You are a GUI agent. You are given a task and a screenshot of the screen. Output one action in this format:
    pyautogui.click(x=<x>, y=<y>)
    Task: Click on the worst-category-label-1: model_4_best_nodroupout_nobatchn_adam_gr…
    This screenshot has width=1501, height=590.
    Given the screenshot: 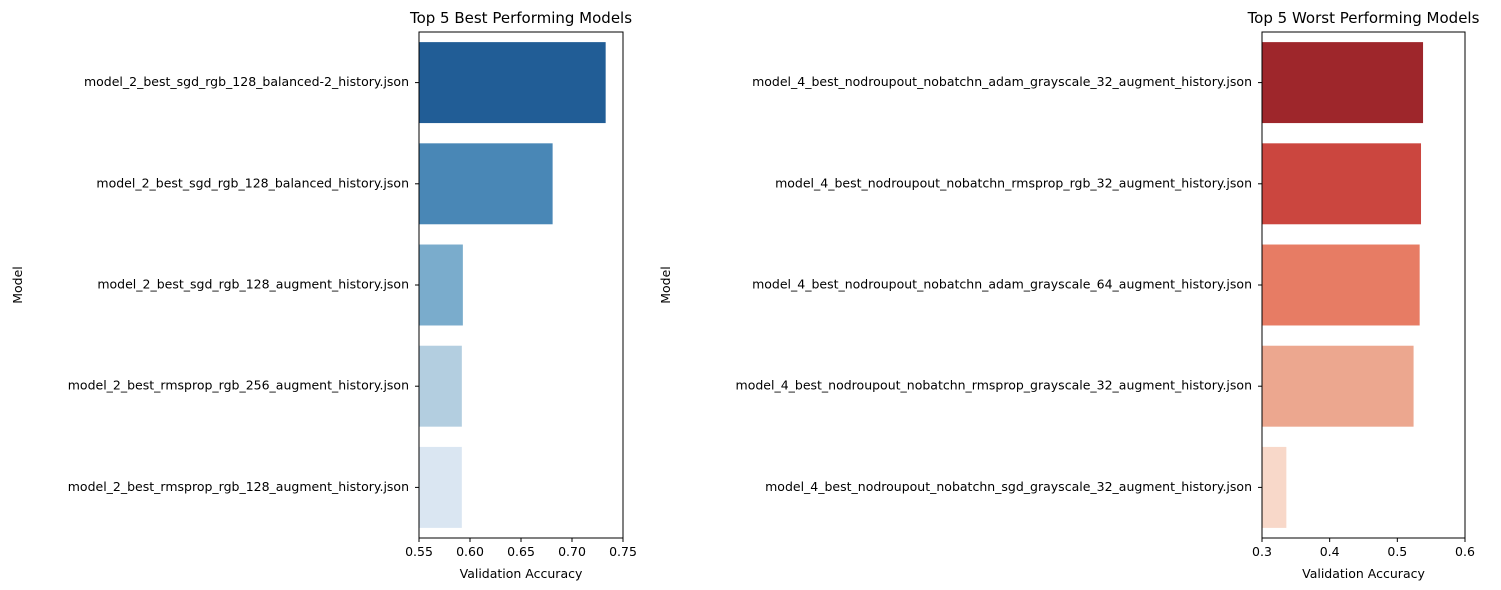 What is the action you would take?
    pyautogui.click(x=1002, y=81)
    